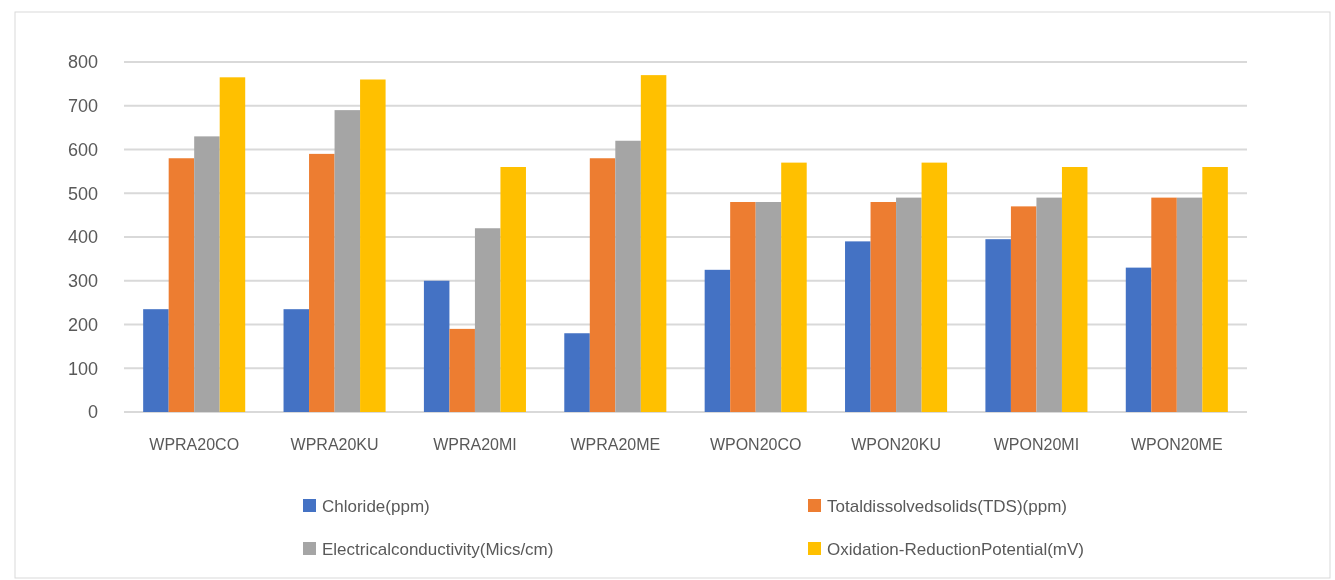 Image resolution: width=1335 pixels, height=580 pixels. What do you see at coordinates (615, 444) in the screenshot?
I see `x-tick-label: WPRA20ME` at bounding box center [615, 444].